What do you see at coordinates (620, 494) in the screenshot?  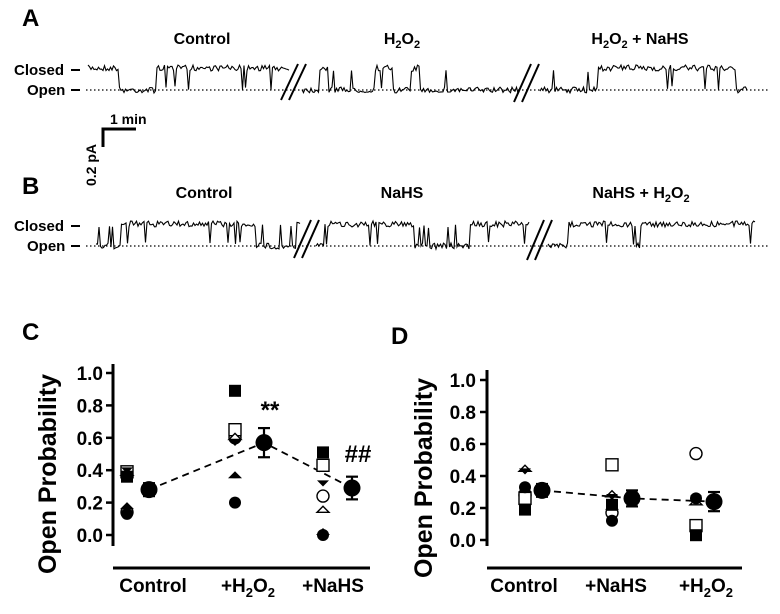 I see `panel-d-plot-area` at bounding box center [620, 494].